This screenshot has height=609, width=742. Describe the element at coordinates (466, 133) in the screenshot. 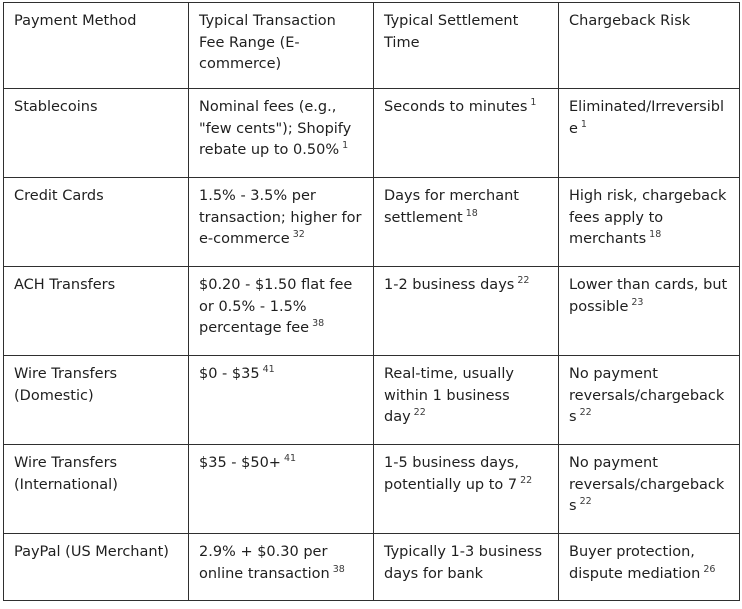

I see `table-cell: Seconds to minutes 1` at that location.